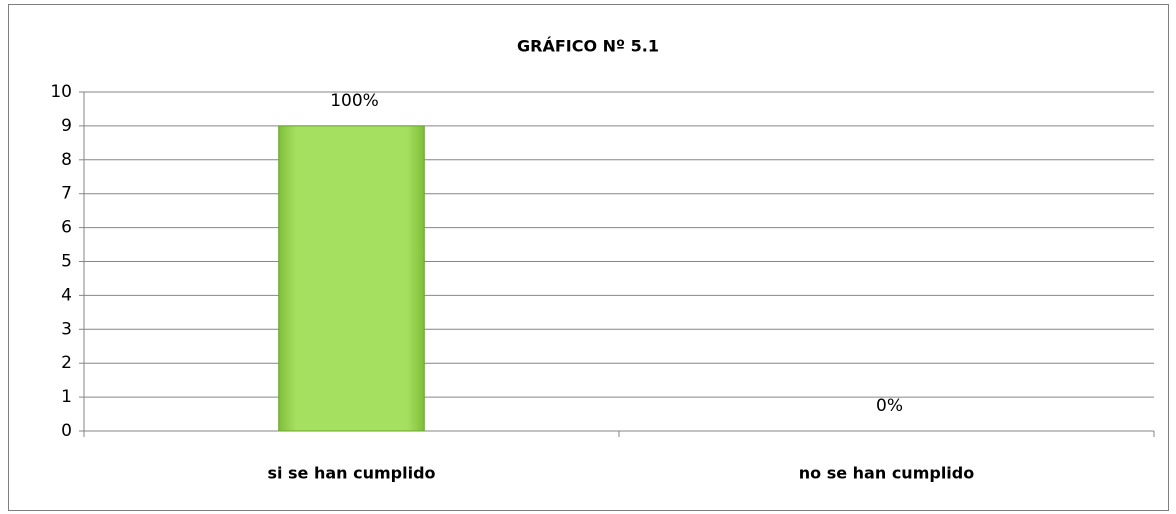 This screenshot has height=514, width=1176. What do you see at coordinates (66, 160) in the screenshot?
I see `y-tick-label: 8` at bounding box center [66, 160].